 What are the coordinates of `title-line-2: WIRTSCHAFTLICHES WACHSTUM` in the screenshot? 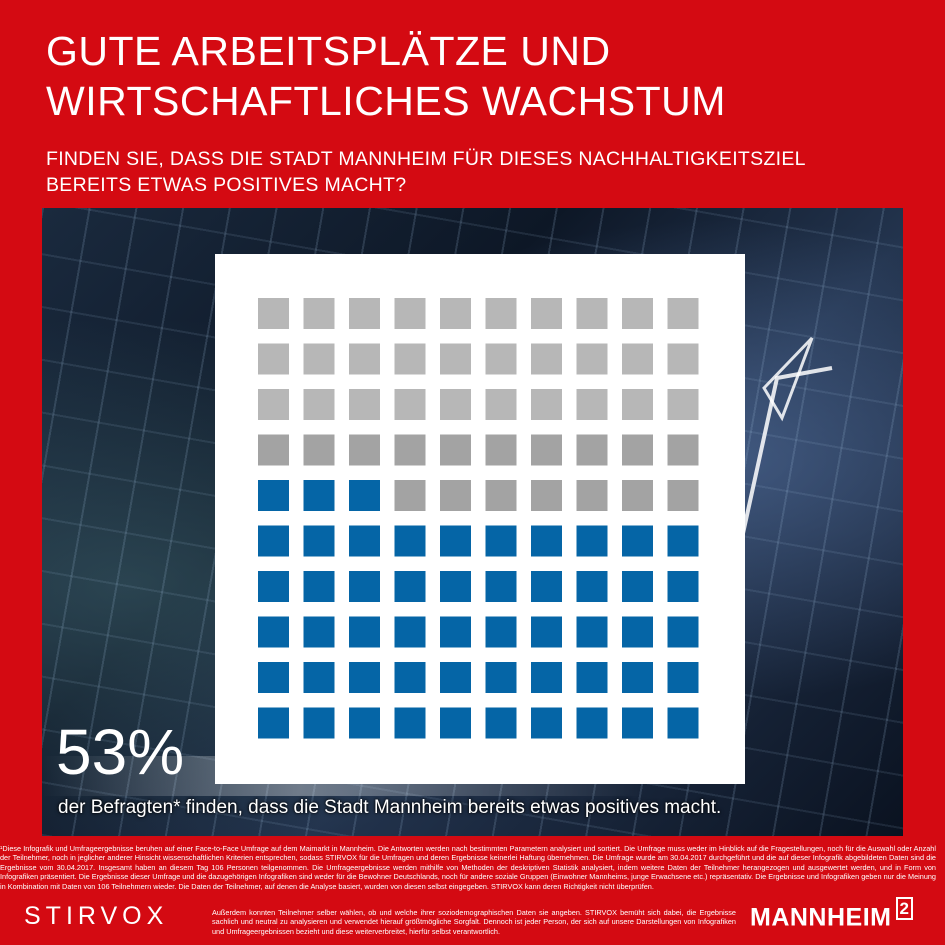 It's located at (386, 101).